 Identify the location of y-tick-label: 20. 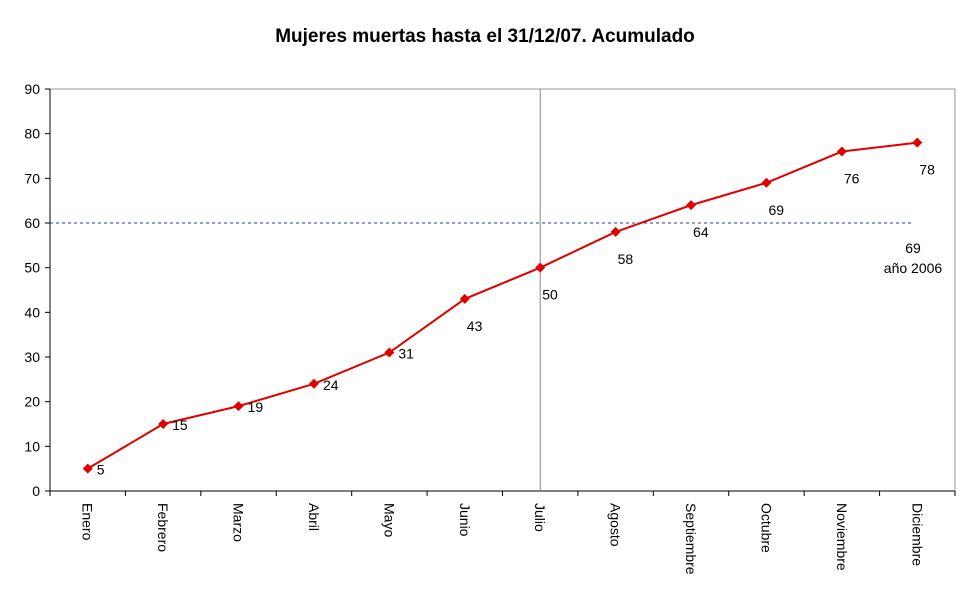
(32, 402).